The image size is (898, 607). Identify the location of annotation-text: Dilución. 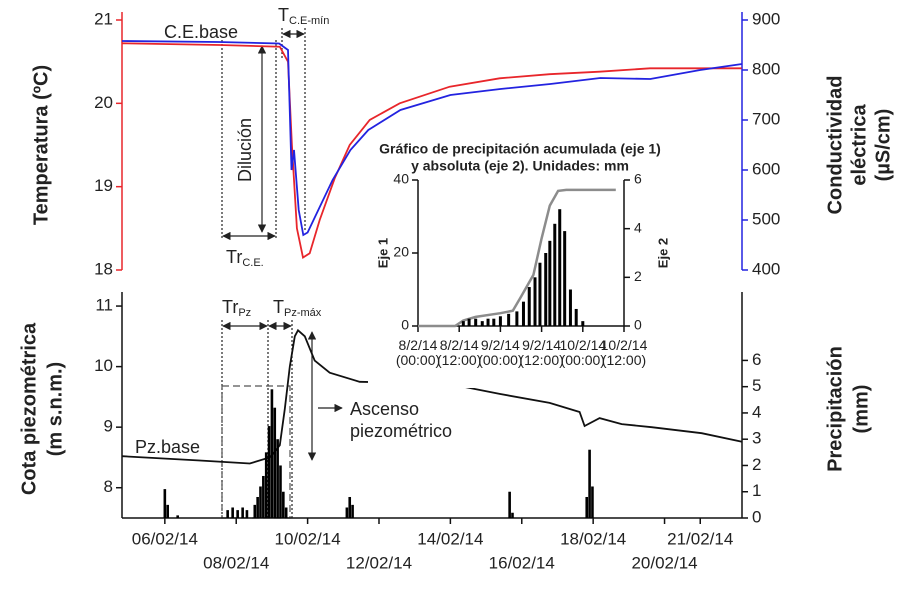
(245, 150).